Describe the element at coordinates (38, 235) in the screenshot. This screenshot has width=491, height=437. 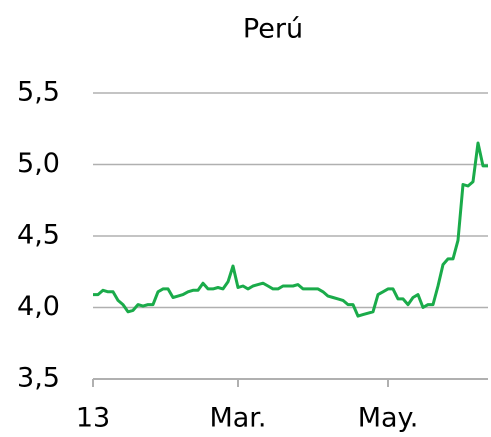
I see `y-tick-label: 4,5` at that location.